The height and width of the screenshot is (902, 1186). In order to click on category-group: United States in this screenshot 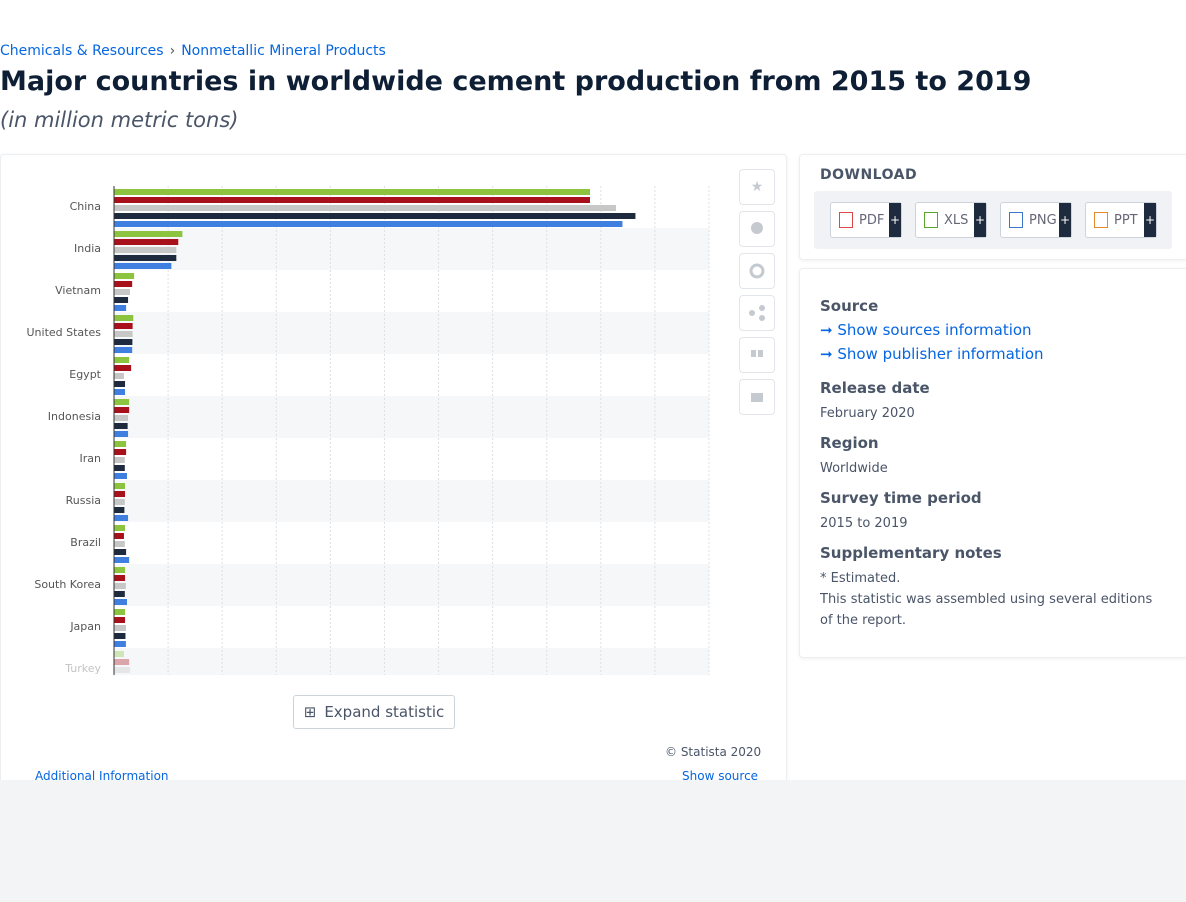, I will do `click(80, 334)`.